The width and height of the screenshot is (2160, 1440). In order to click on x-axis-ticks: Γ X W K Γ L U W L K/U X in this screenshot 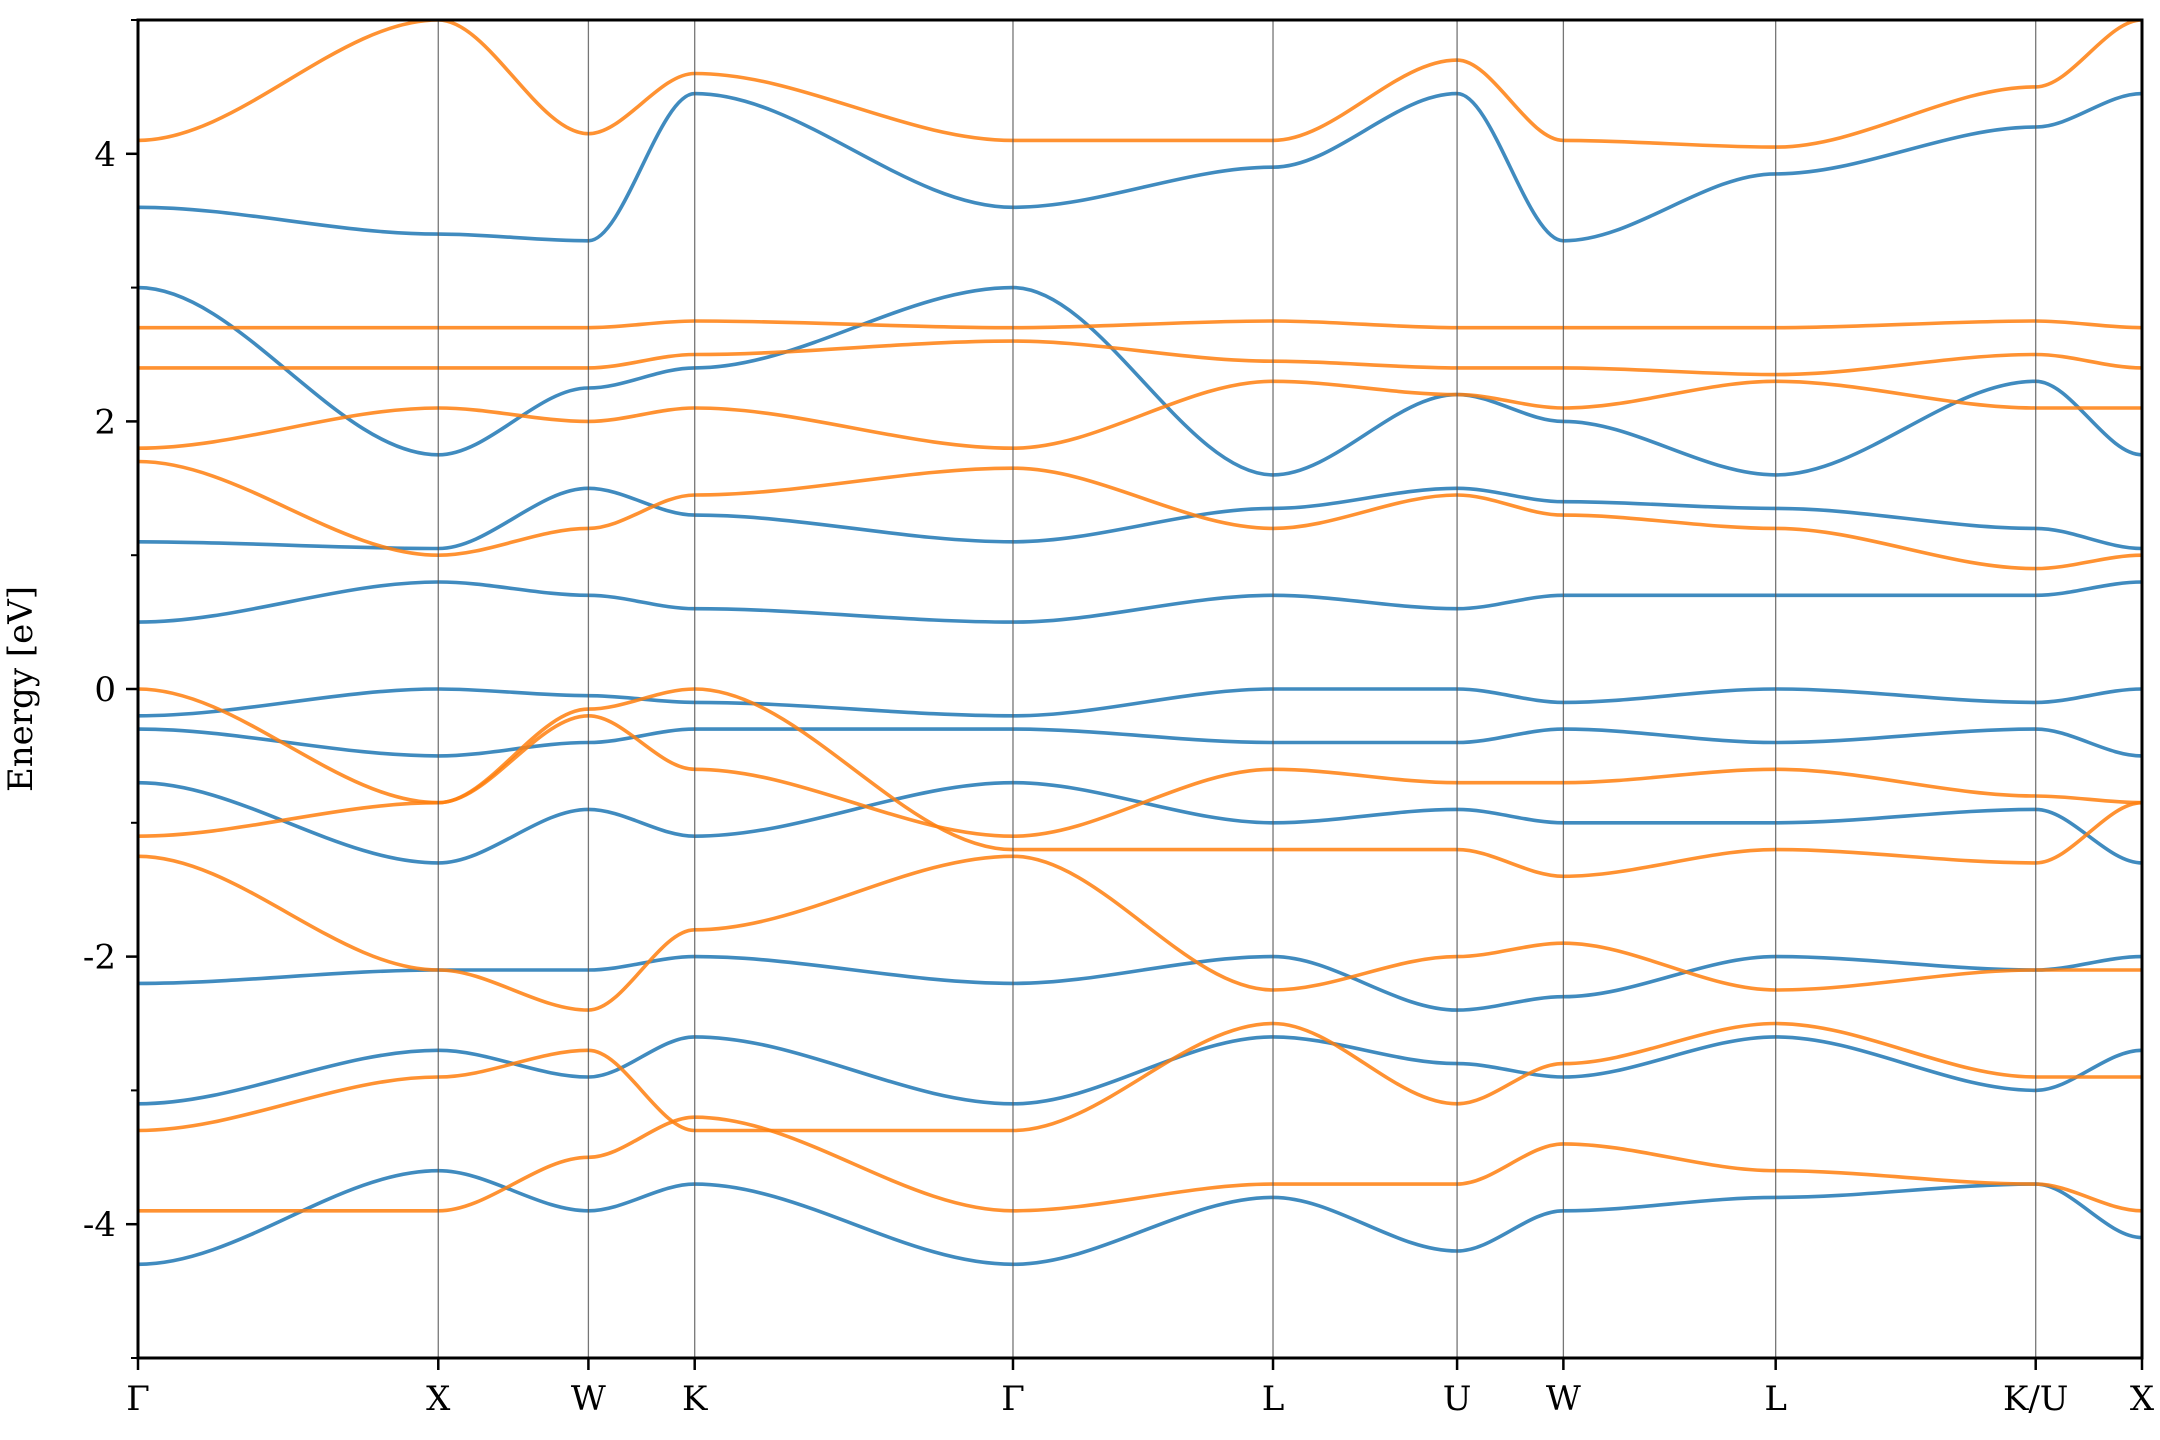, I will do `click(1140, 1388)`.